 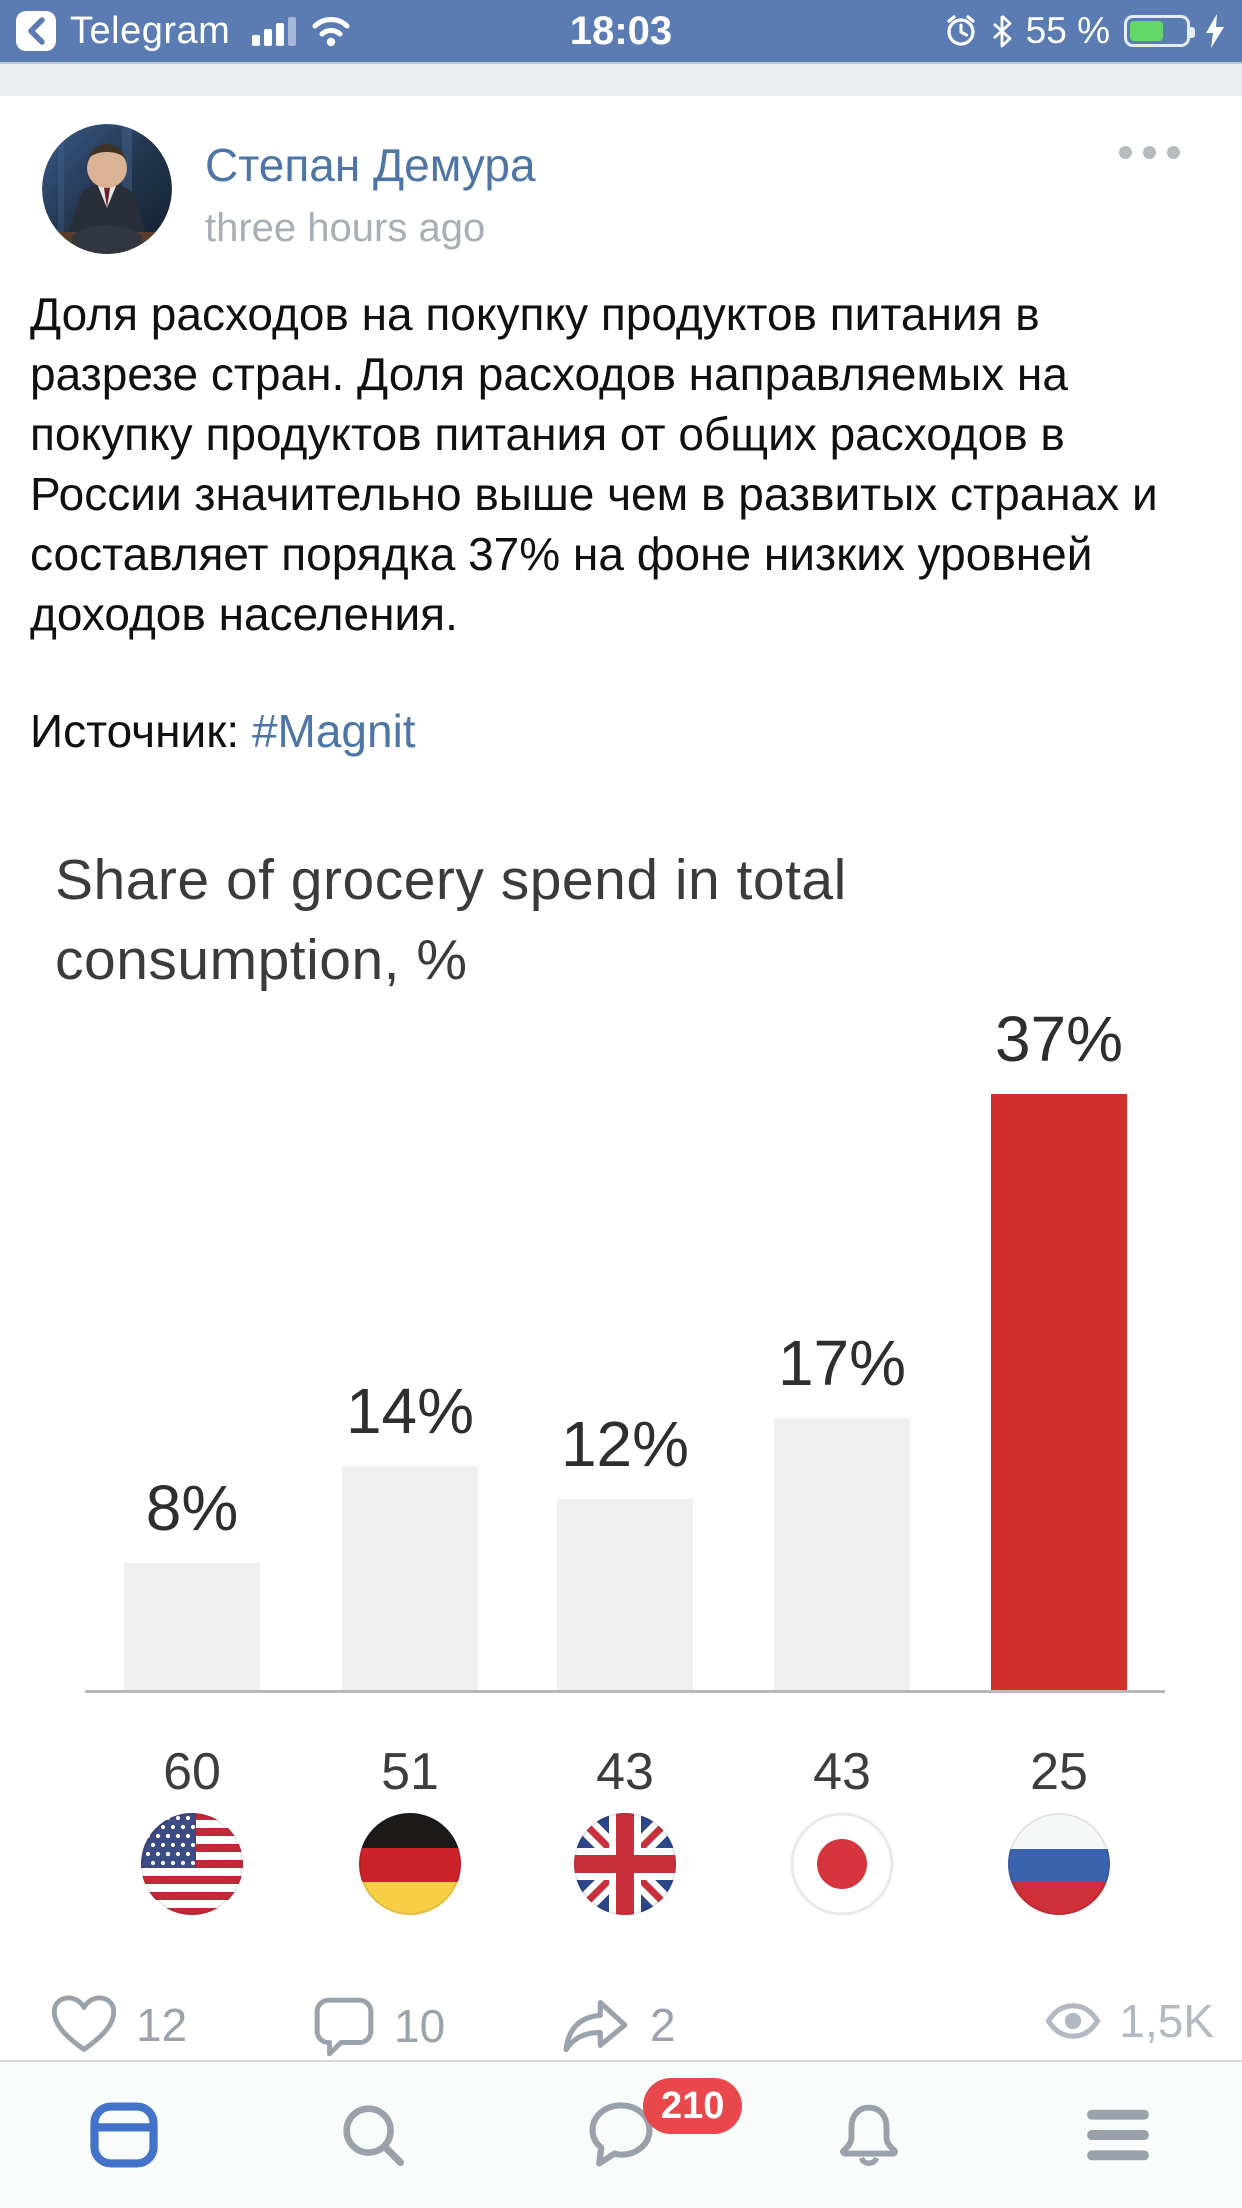 What do you see at coordinates (625, 1864) in the screenshot?
I see `gb-flag-icon` at bounding box center [625, 1864].